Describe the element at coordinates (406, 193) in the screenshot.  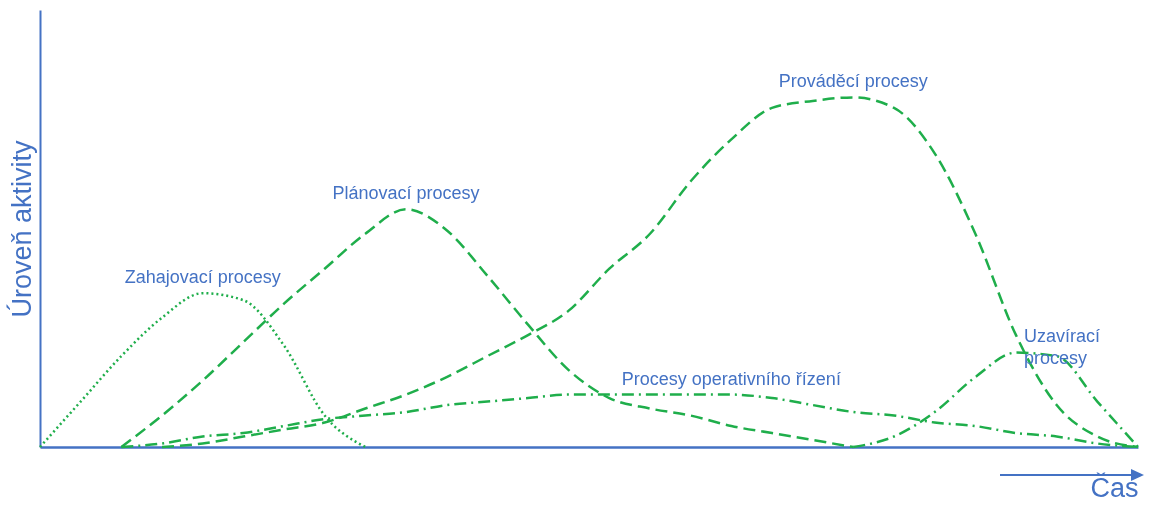
I see `series-label: Plánovací procesy` at that location.